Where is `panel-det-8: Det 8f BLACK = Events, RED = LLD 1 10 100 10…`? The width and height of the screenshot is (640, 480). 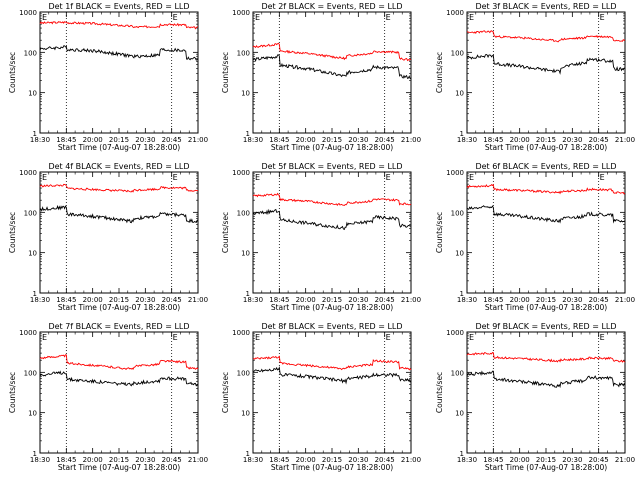
panel-det-8: Det 8f BLACK = Events, RED = LLD 1 10 100 10… is located at coordinates (321, 397).